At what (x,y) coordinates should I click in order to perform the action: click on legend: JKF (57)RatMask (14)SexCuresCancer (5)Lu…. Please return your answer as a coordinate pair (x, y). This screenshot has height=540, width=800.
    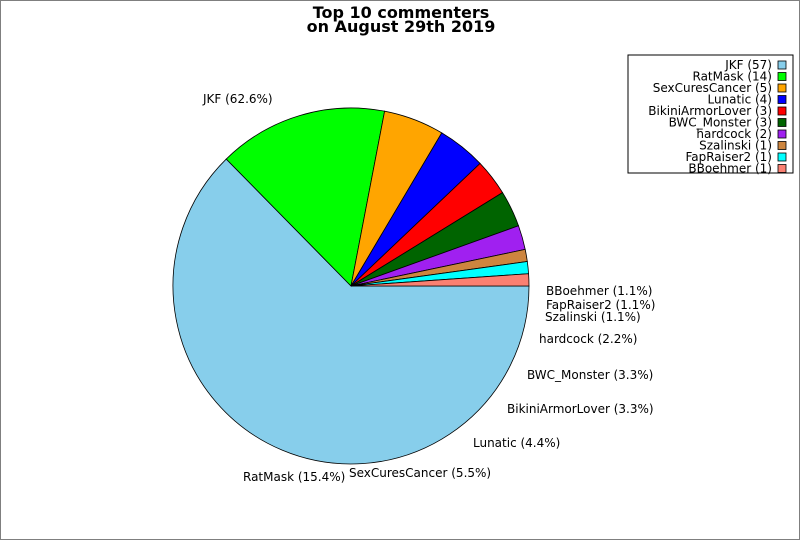
    Looking at the image, I should click on (710, 115).